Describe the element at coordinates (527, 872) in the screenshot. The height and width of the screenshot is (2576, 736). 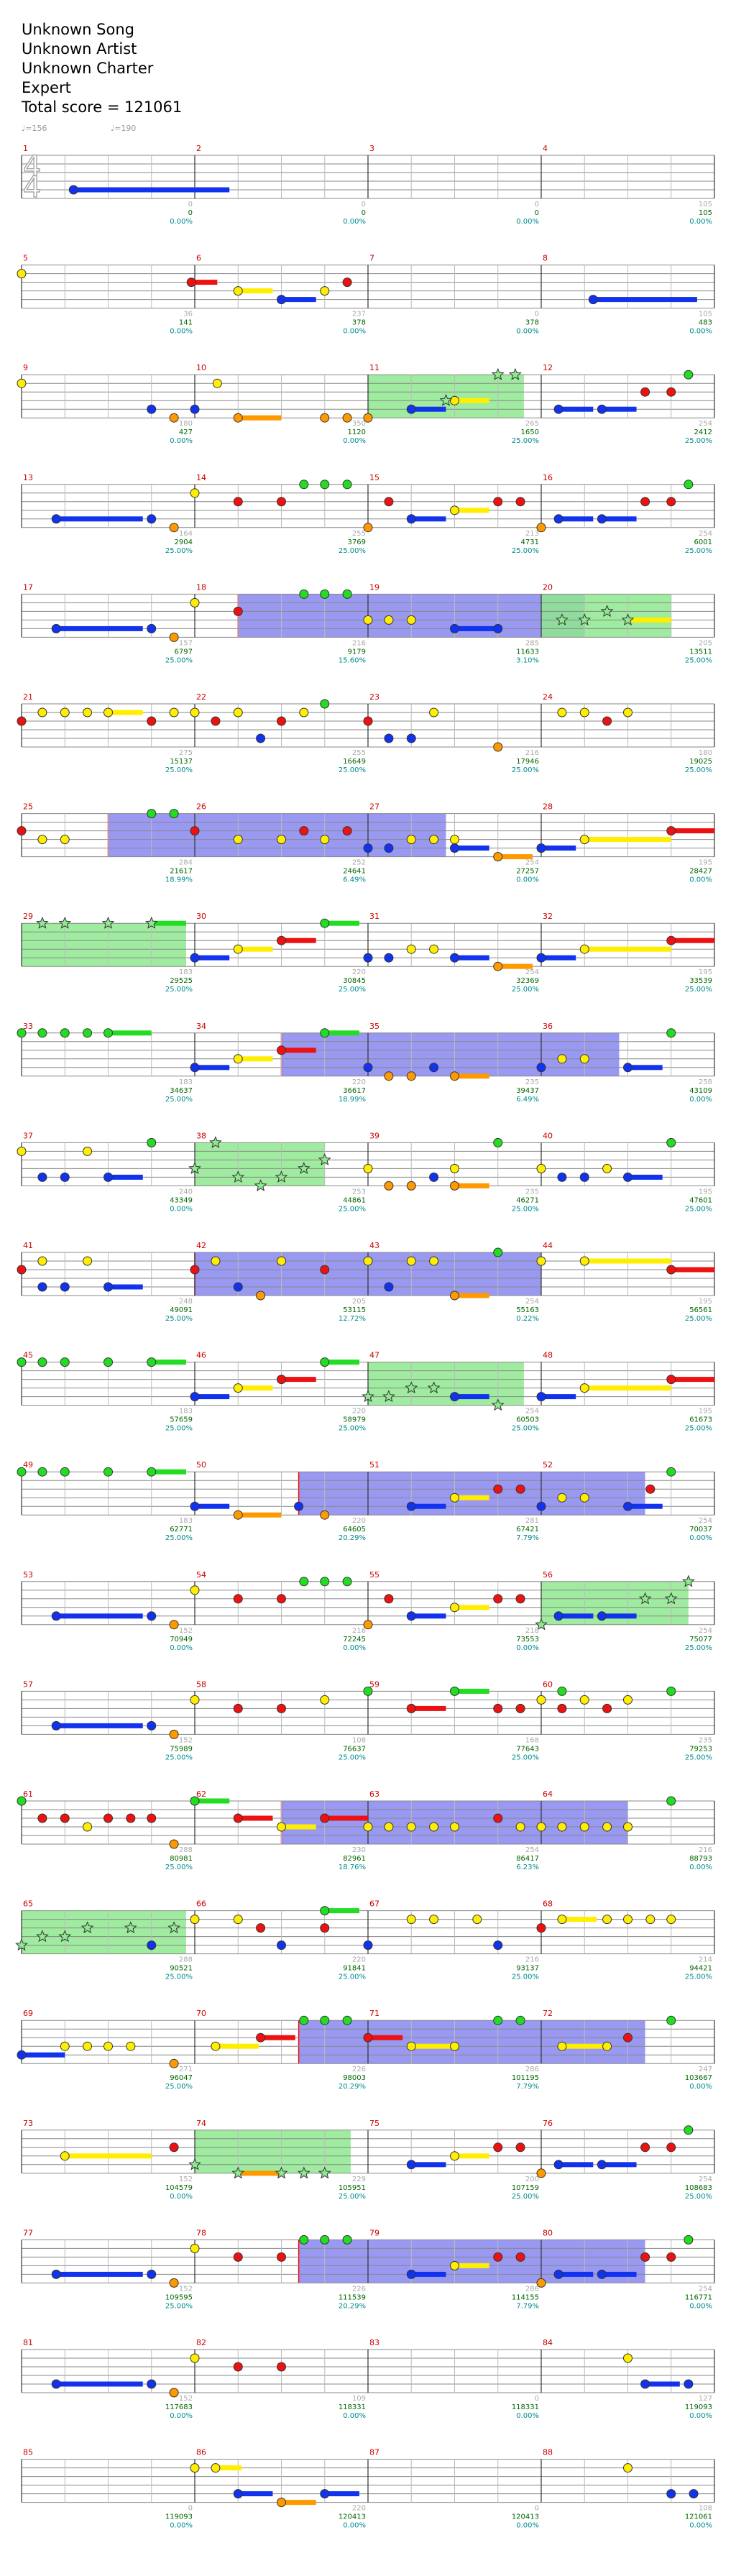
I see `measure-cumulative-score: 27257` at that location.